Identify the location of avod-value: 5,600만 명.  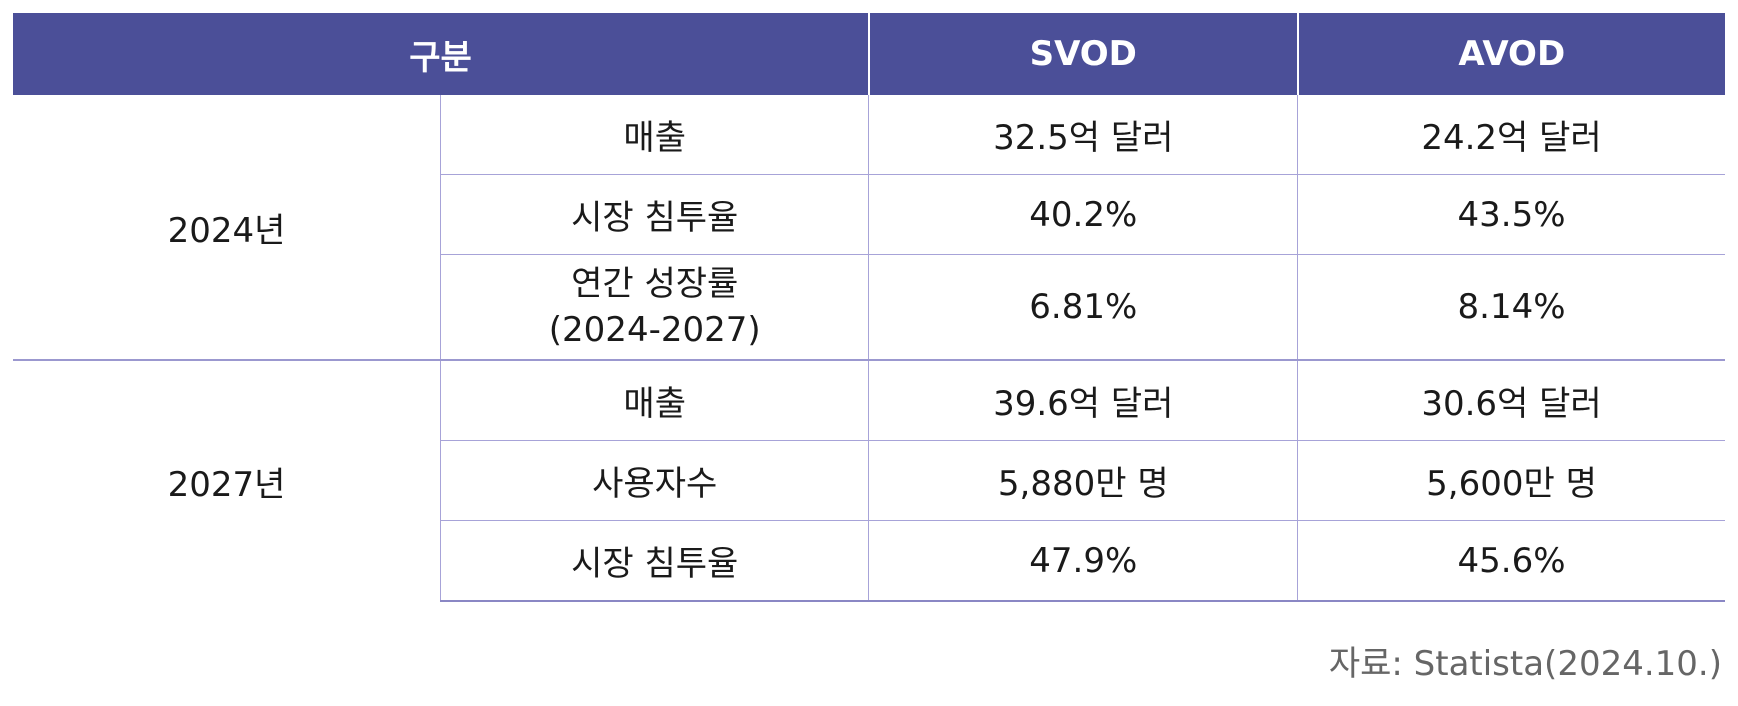
(1511, 480).